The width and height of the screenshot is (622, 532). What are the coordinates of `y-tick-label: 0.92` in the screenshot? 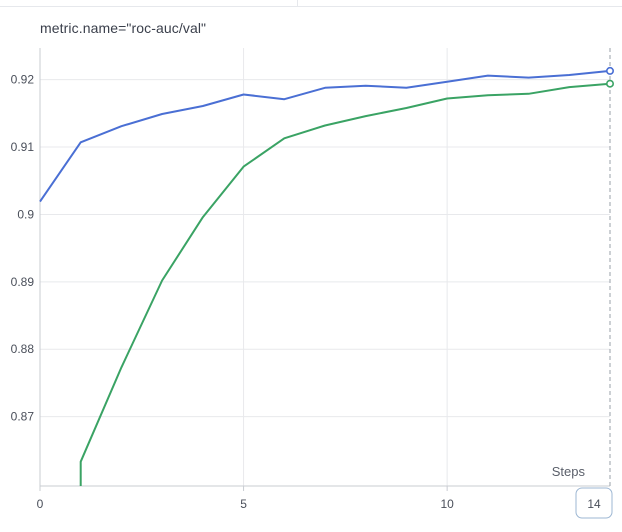 It's located at (23, 80).